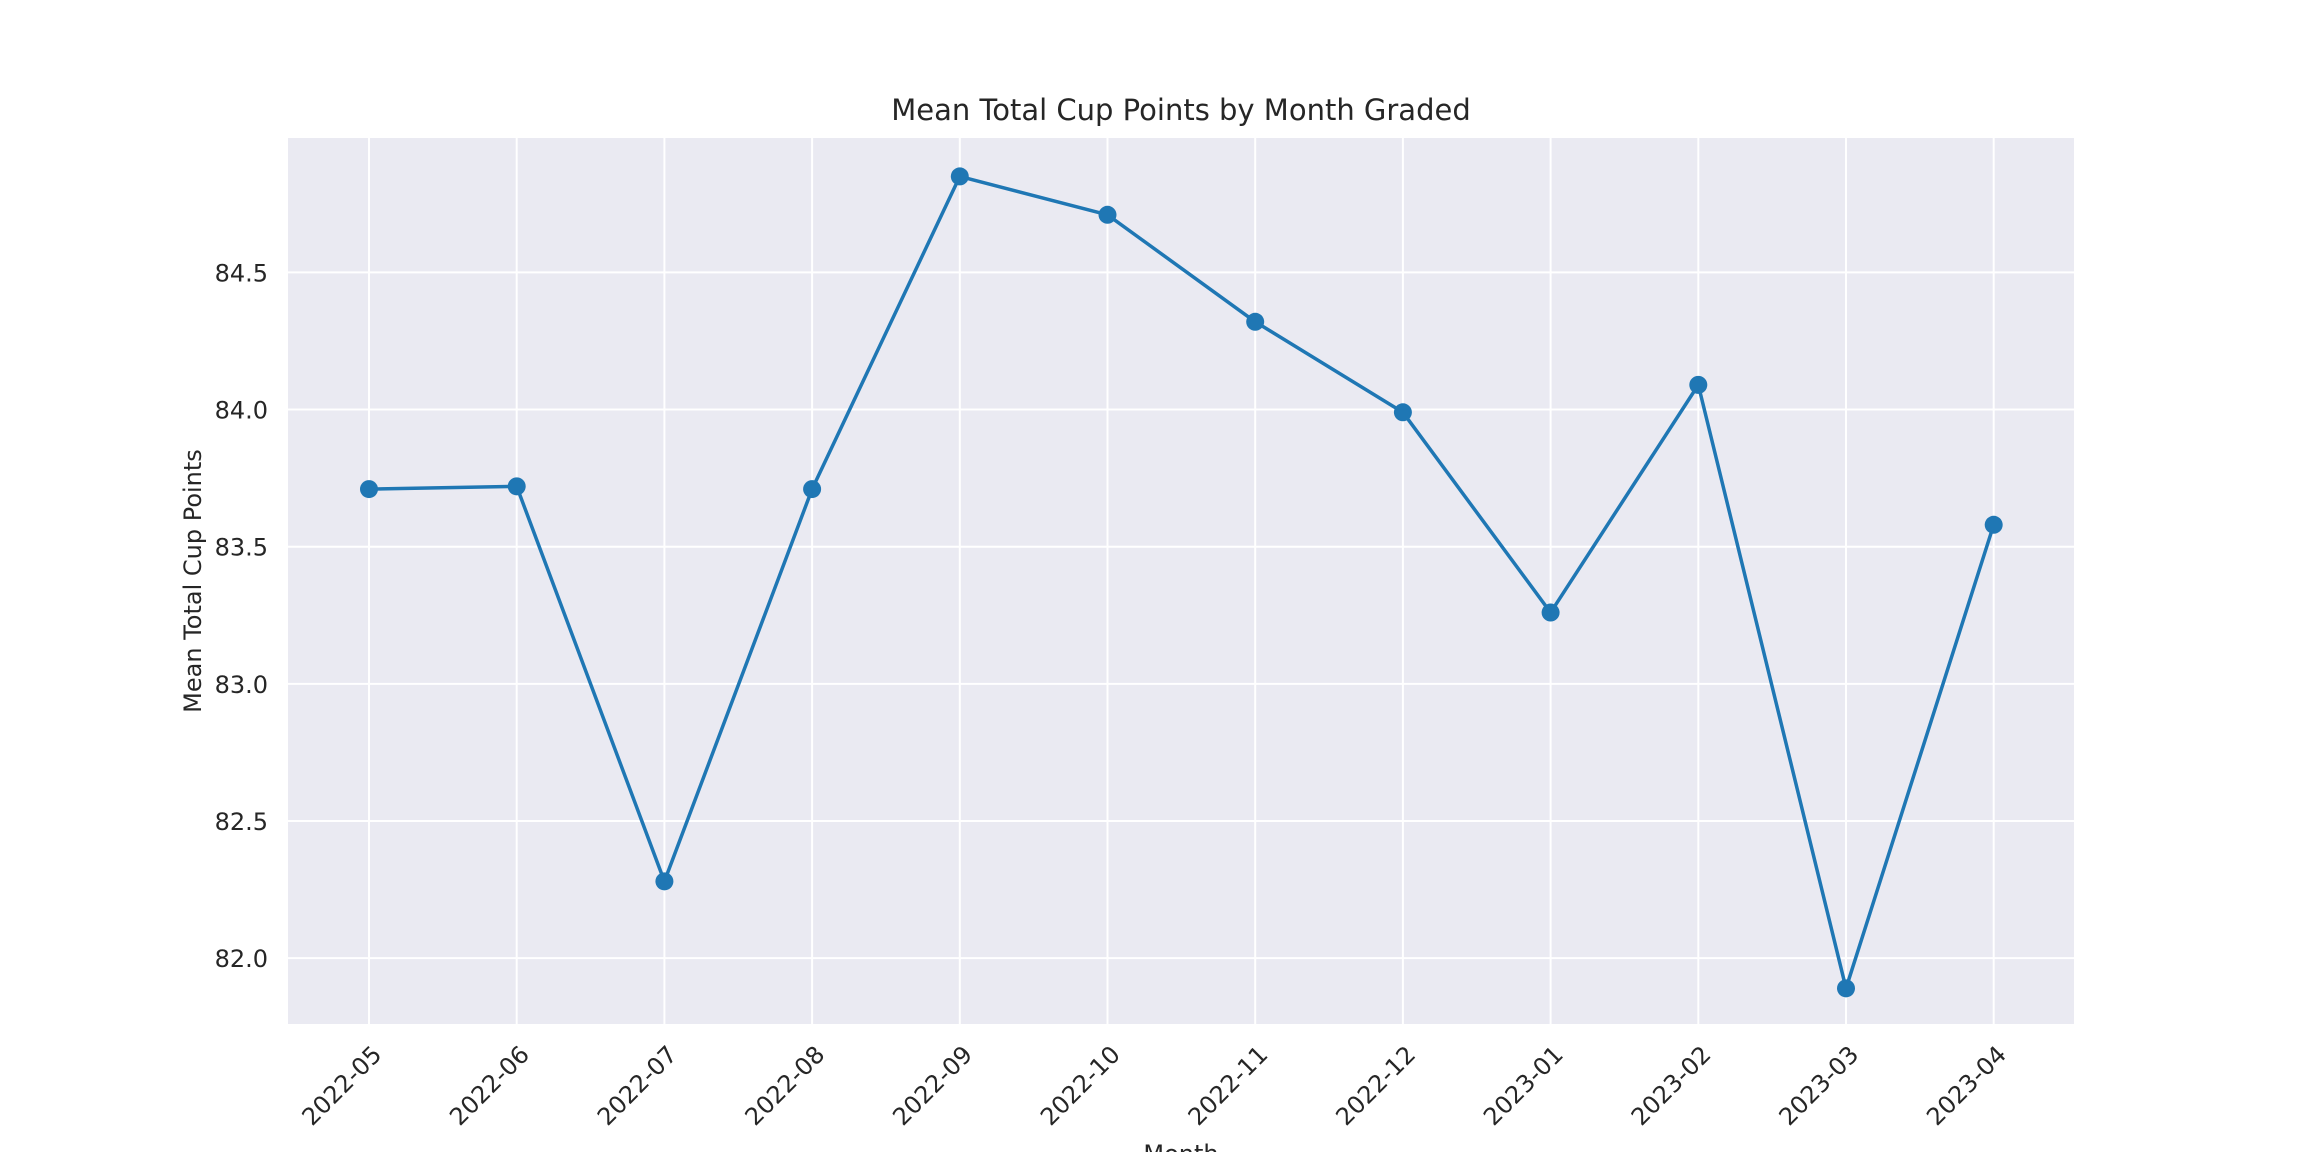 This screenshot has height=1157, width=2304. What do you see at coordinates (241, 822) in the screenshot?
I see `y-tick-label: 82.5` at bounding box center [241, 822].